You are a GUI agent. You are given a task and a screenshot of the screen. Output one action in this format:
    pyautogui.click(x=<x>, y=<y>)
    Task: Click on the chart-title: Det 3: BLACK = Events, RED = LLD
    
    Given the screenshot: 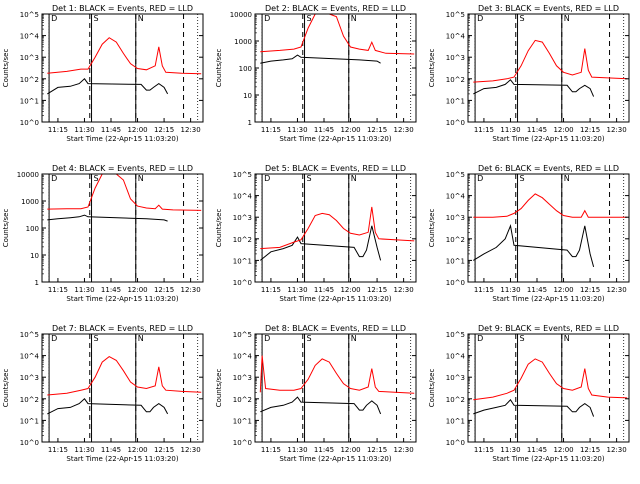 What is the action you would take?
    pyautogui.click(x=548, y=8)
    